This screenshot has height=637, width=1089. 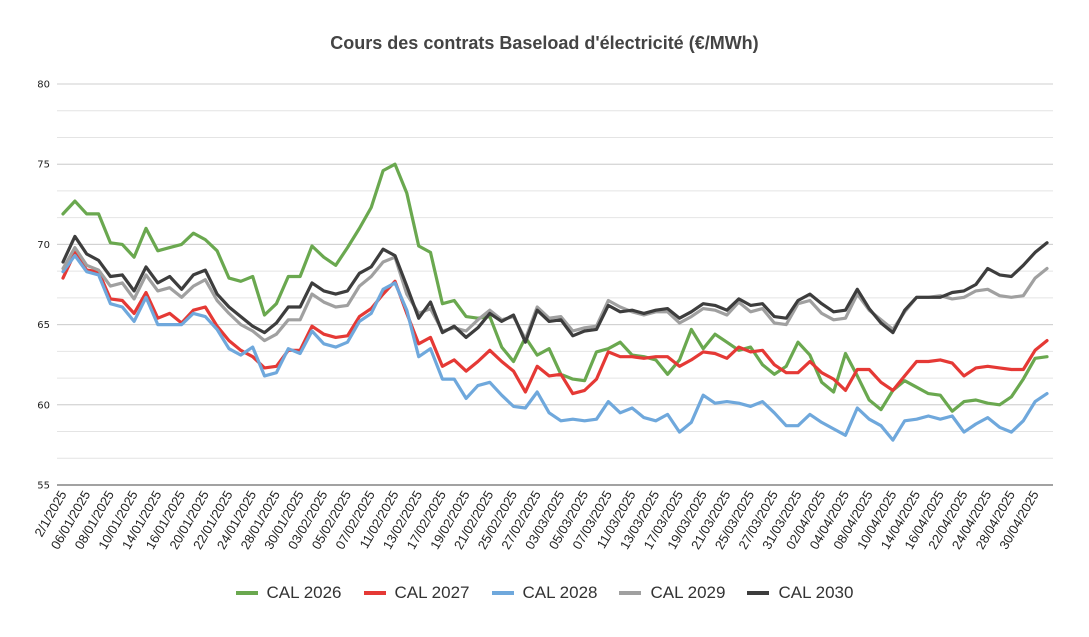 What do you see at coordinates (560, 592) in the screenshot?
I see `legend-label: CAL 2028` at bounding box center [560, 592].